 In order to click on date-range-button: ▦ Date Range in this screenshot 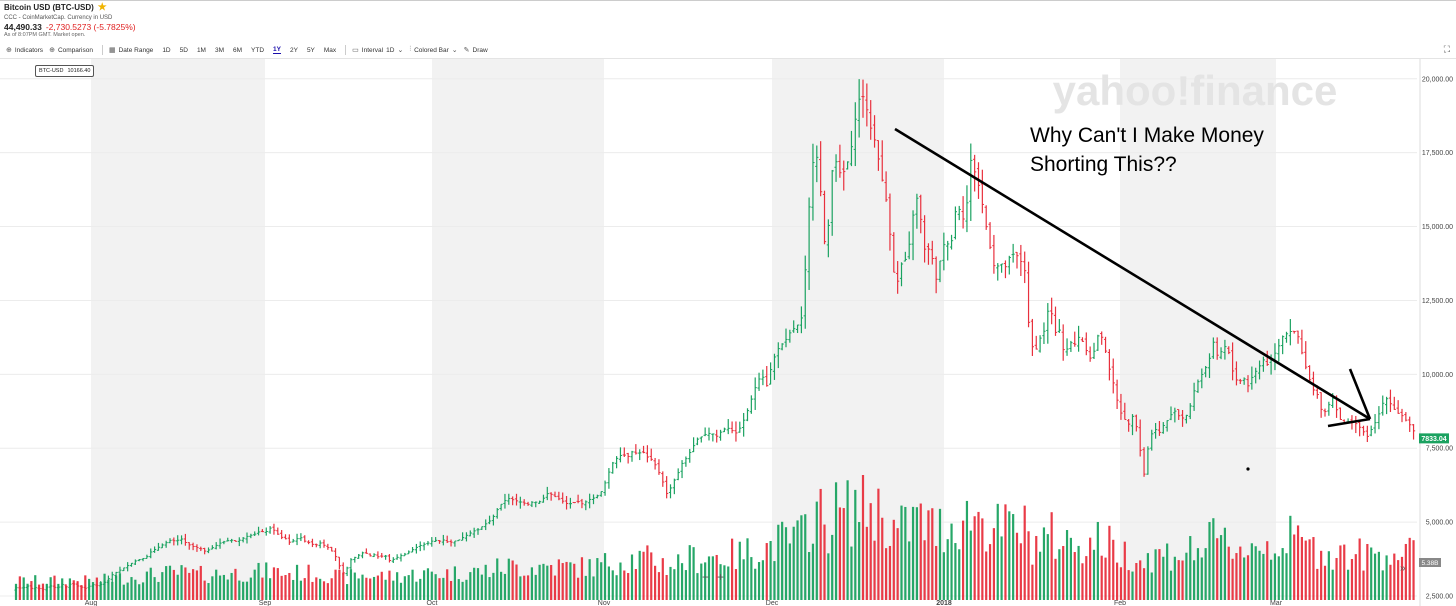, I will do `click(131, 50)`.